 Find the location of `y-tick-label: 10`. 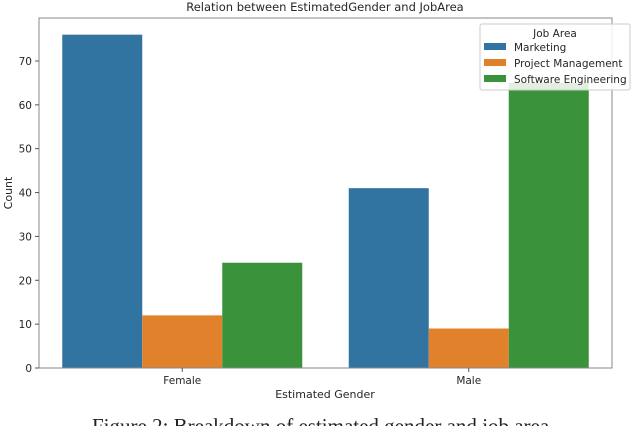

y-tick-label: 10 is located at coordinates (25, 325).